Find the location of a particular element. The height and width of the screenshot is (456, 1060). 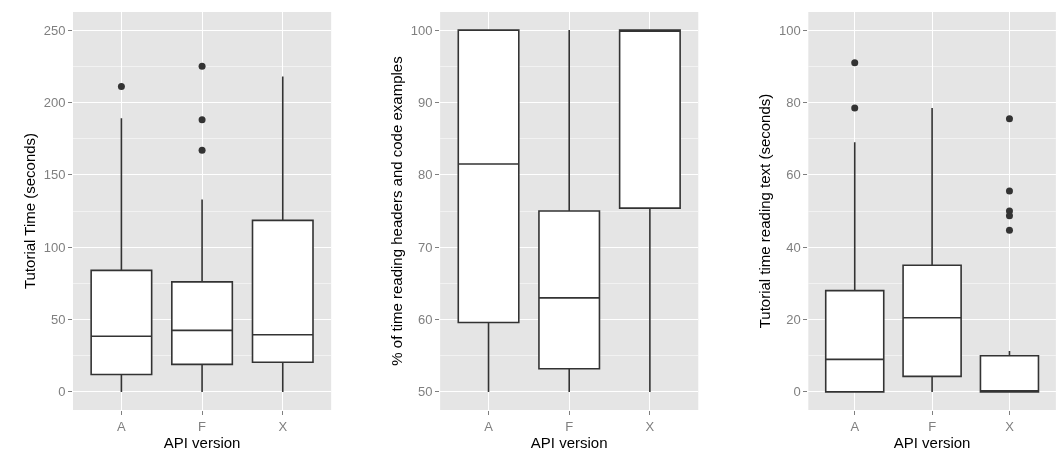

y-tick-label: 40 is located at coordinates (793, 247).